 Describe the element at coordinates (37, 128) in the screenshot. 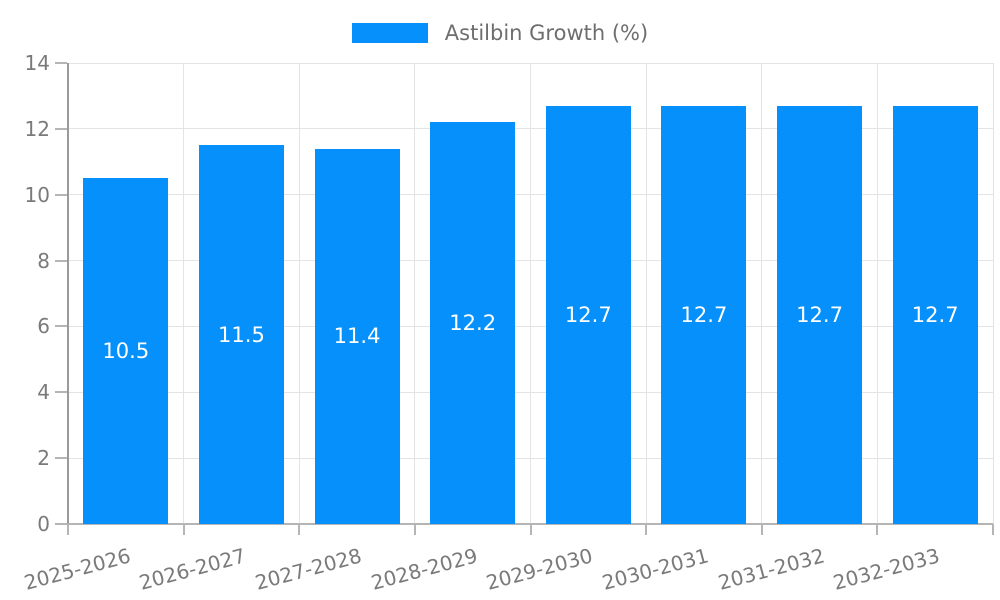

I see `y-axis-label: 12` at that location.